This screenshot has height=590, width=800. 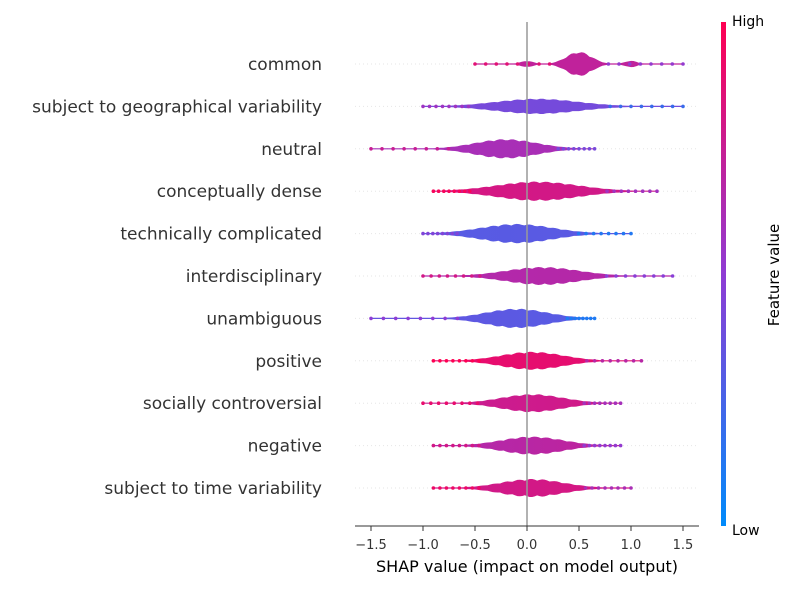 What do you see at coordinates (683, 545) in the screenshot?
I see `x-tick-label: 1.5` at bounding box center [683, 545].